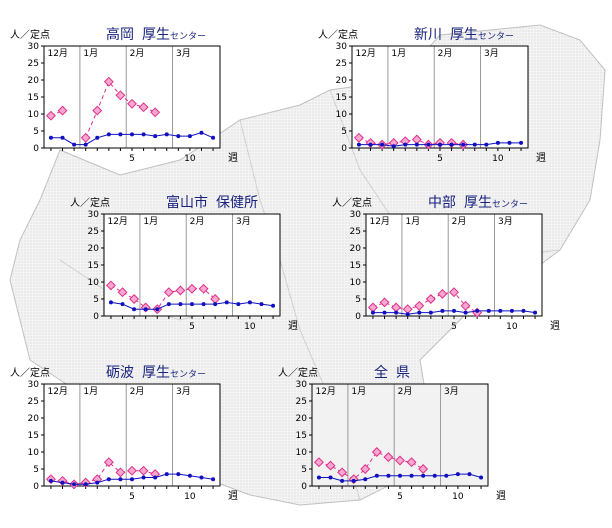 This screenshot has height=528, width=612. What do you see at coordinates (445, 53) in the screenshot?
I see `month-label: 2月` at bounding box center [445, 53].